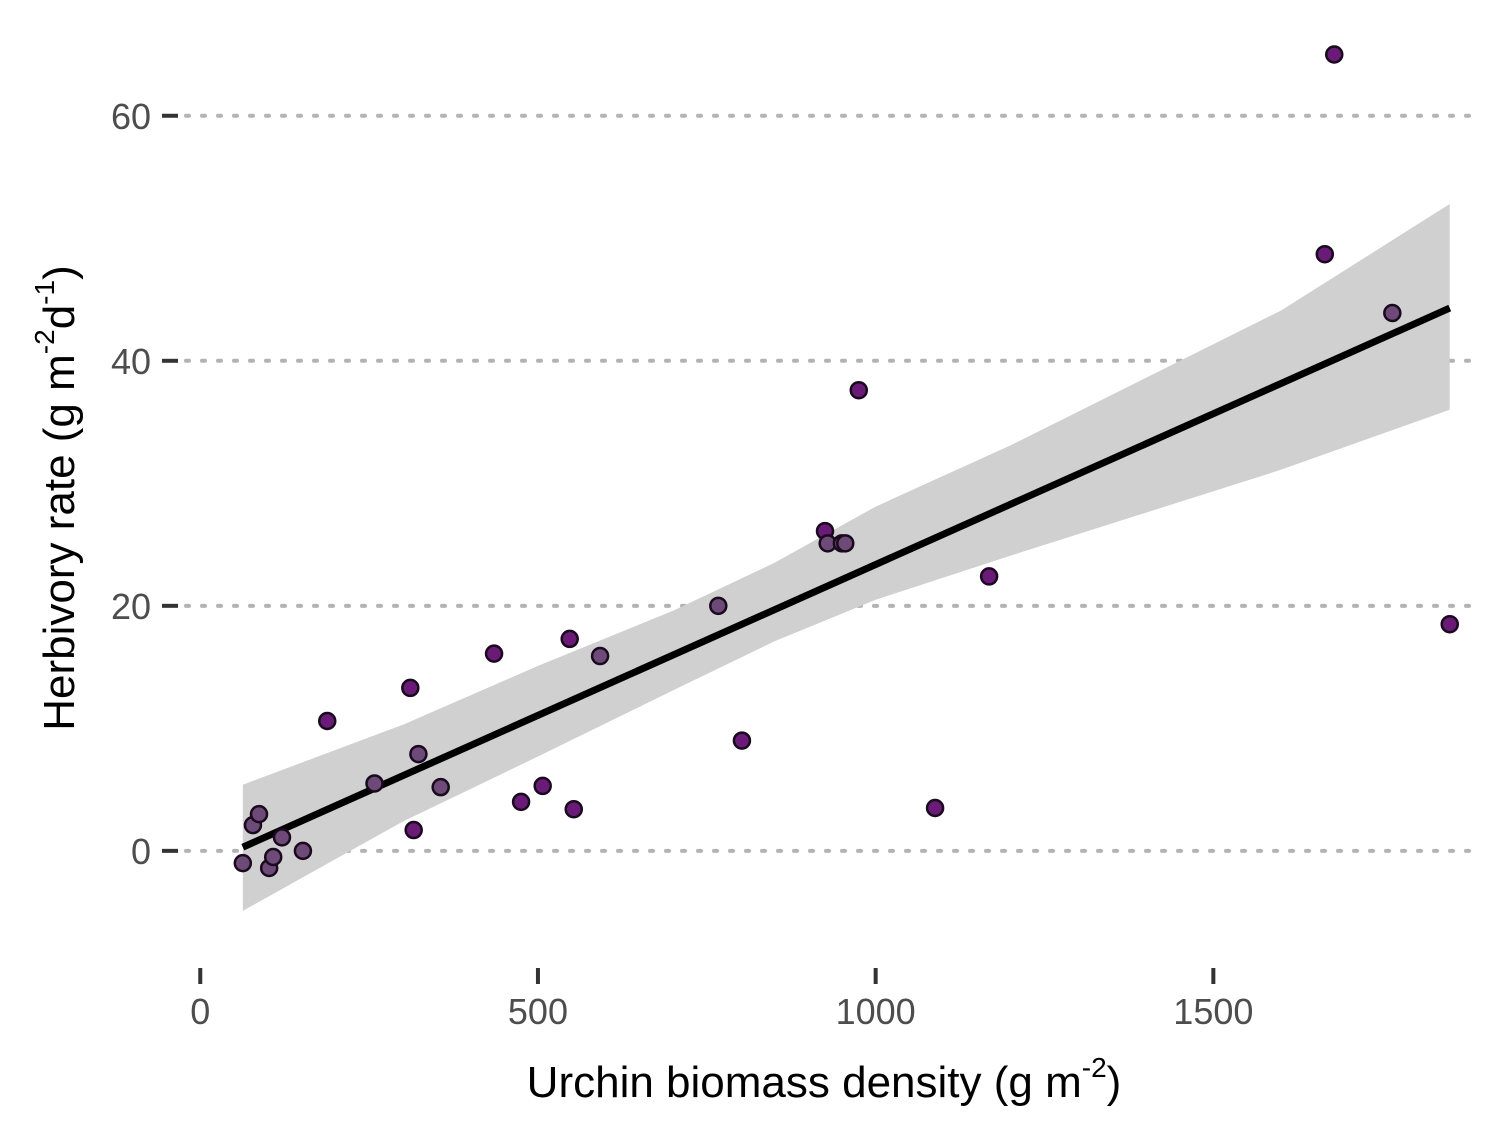 The height and width of the screenshot is (1140, 1500). I want to click on x-axis: 0 500 1000 1500, so click(721, 1000).